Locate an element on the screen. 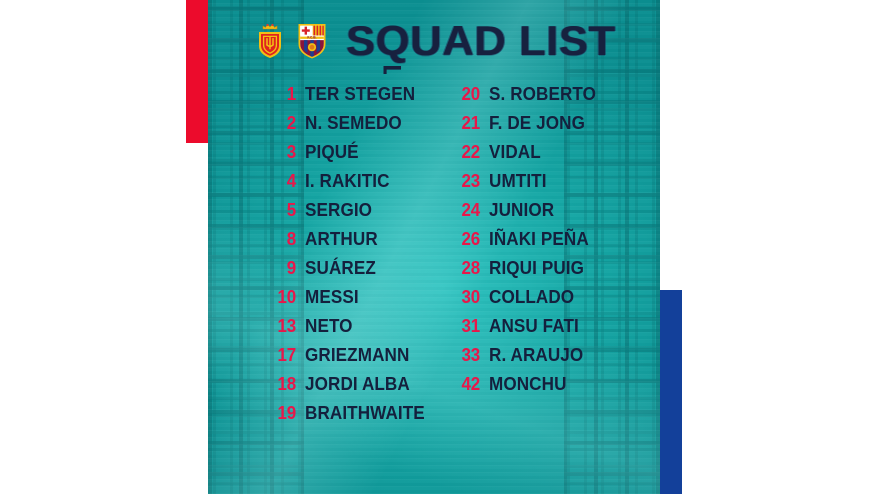 This screenshot has height=494, width=880. player-row: 17 GRIEZMANN is located at coordinates (340, 355).